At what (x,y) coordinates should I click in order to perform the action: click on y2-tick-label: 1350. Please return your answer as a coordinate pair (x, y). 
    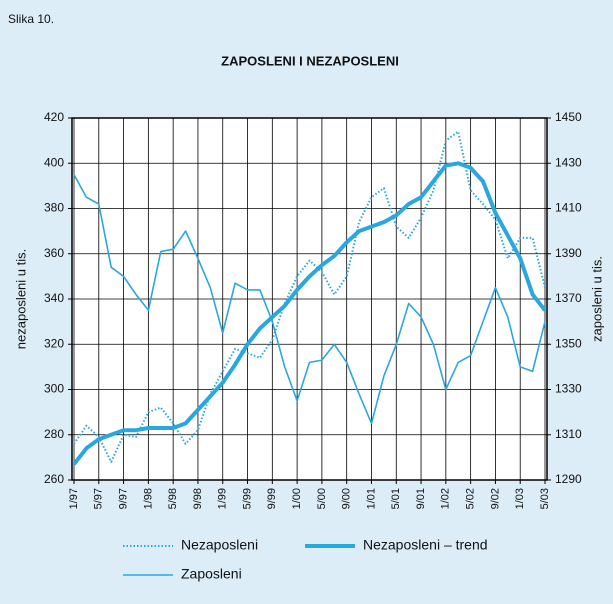
    Looking at the image, I should click on (568, 343).